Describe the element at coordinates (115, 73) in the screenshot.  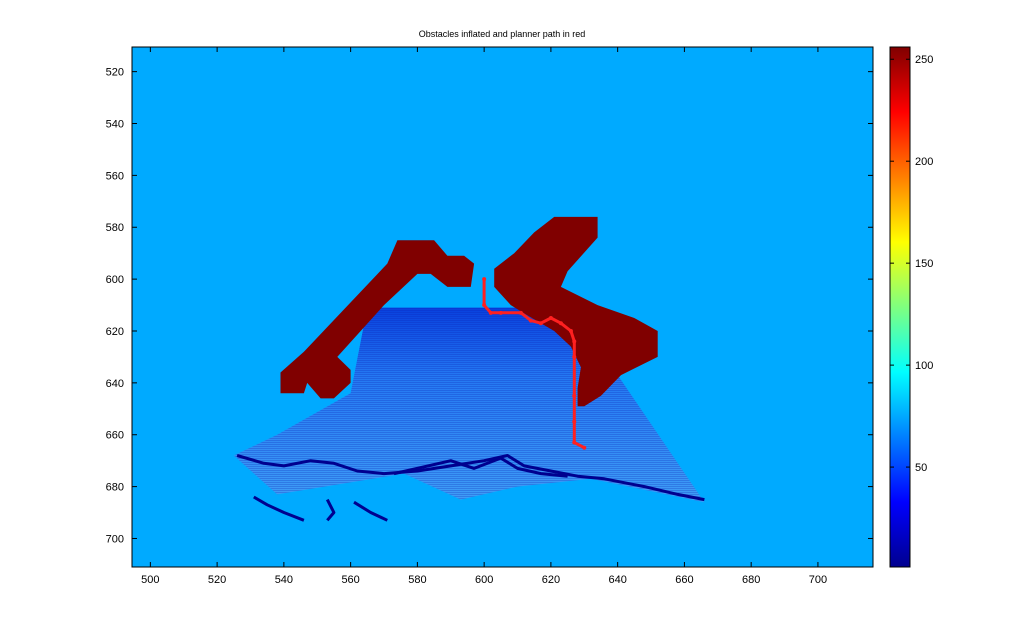
I see `y-tick-label: 520` at that location.